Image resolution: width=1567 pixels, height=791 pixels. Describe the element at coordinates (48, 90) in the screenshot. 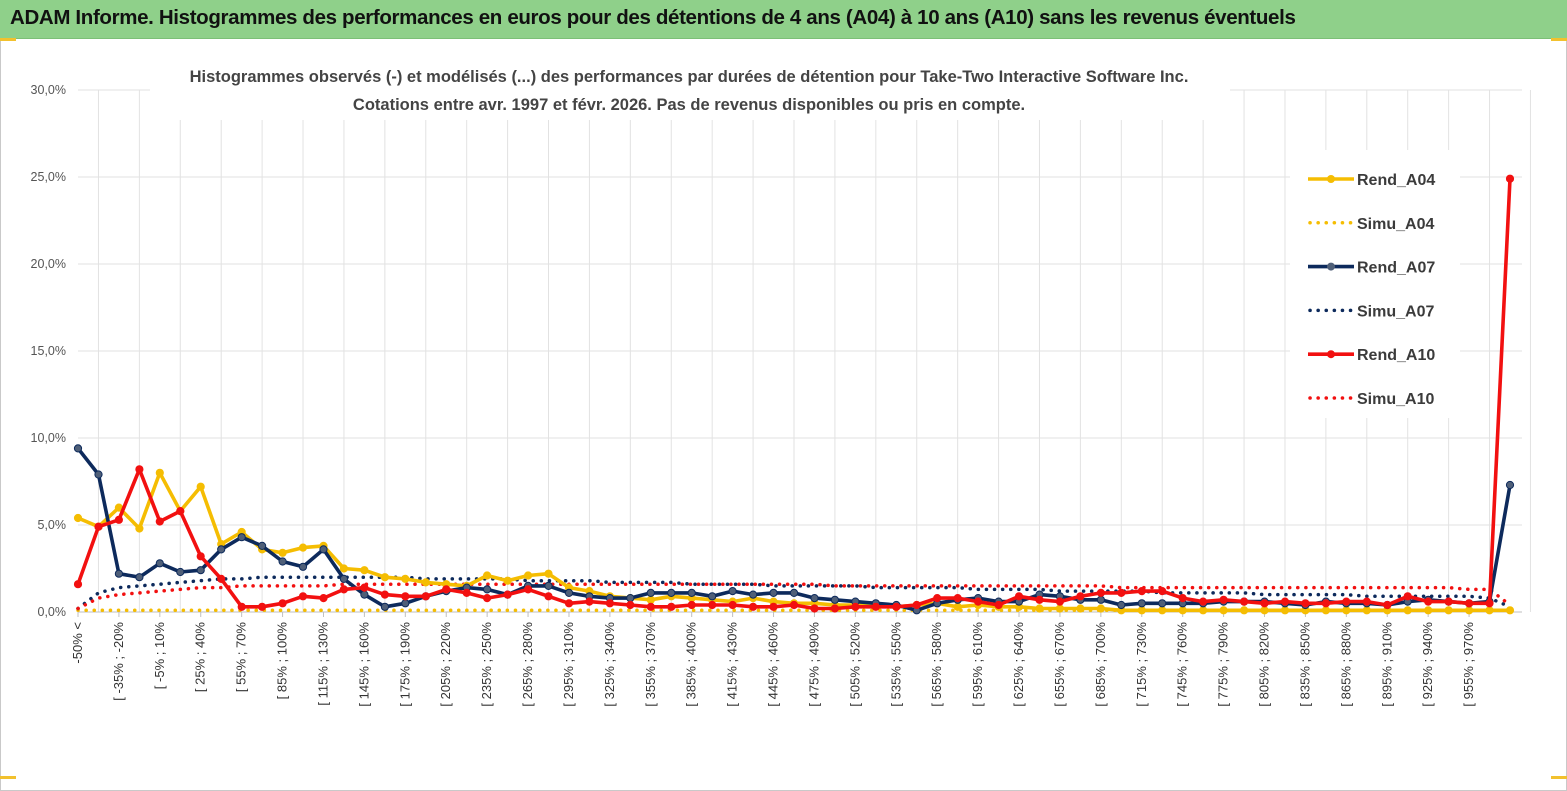

I see `y-tick-label: 30,0%` at that location.